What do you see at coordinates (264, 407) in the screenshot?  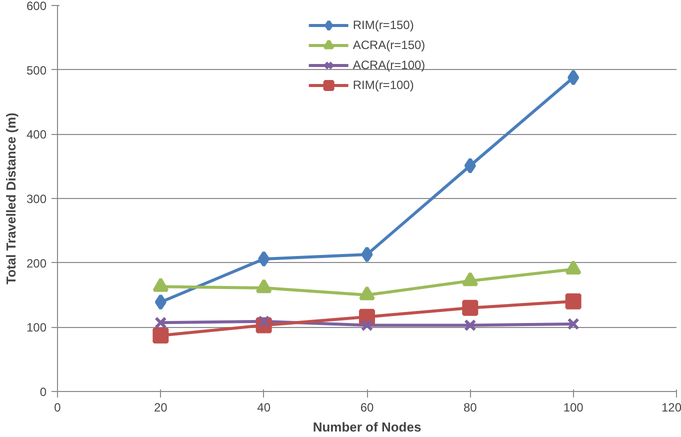 I see `x-tick-label: 40` at bounding box center [264, 407].